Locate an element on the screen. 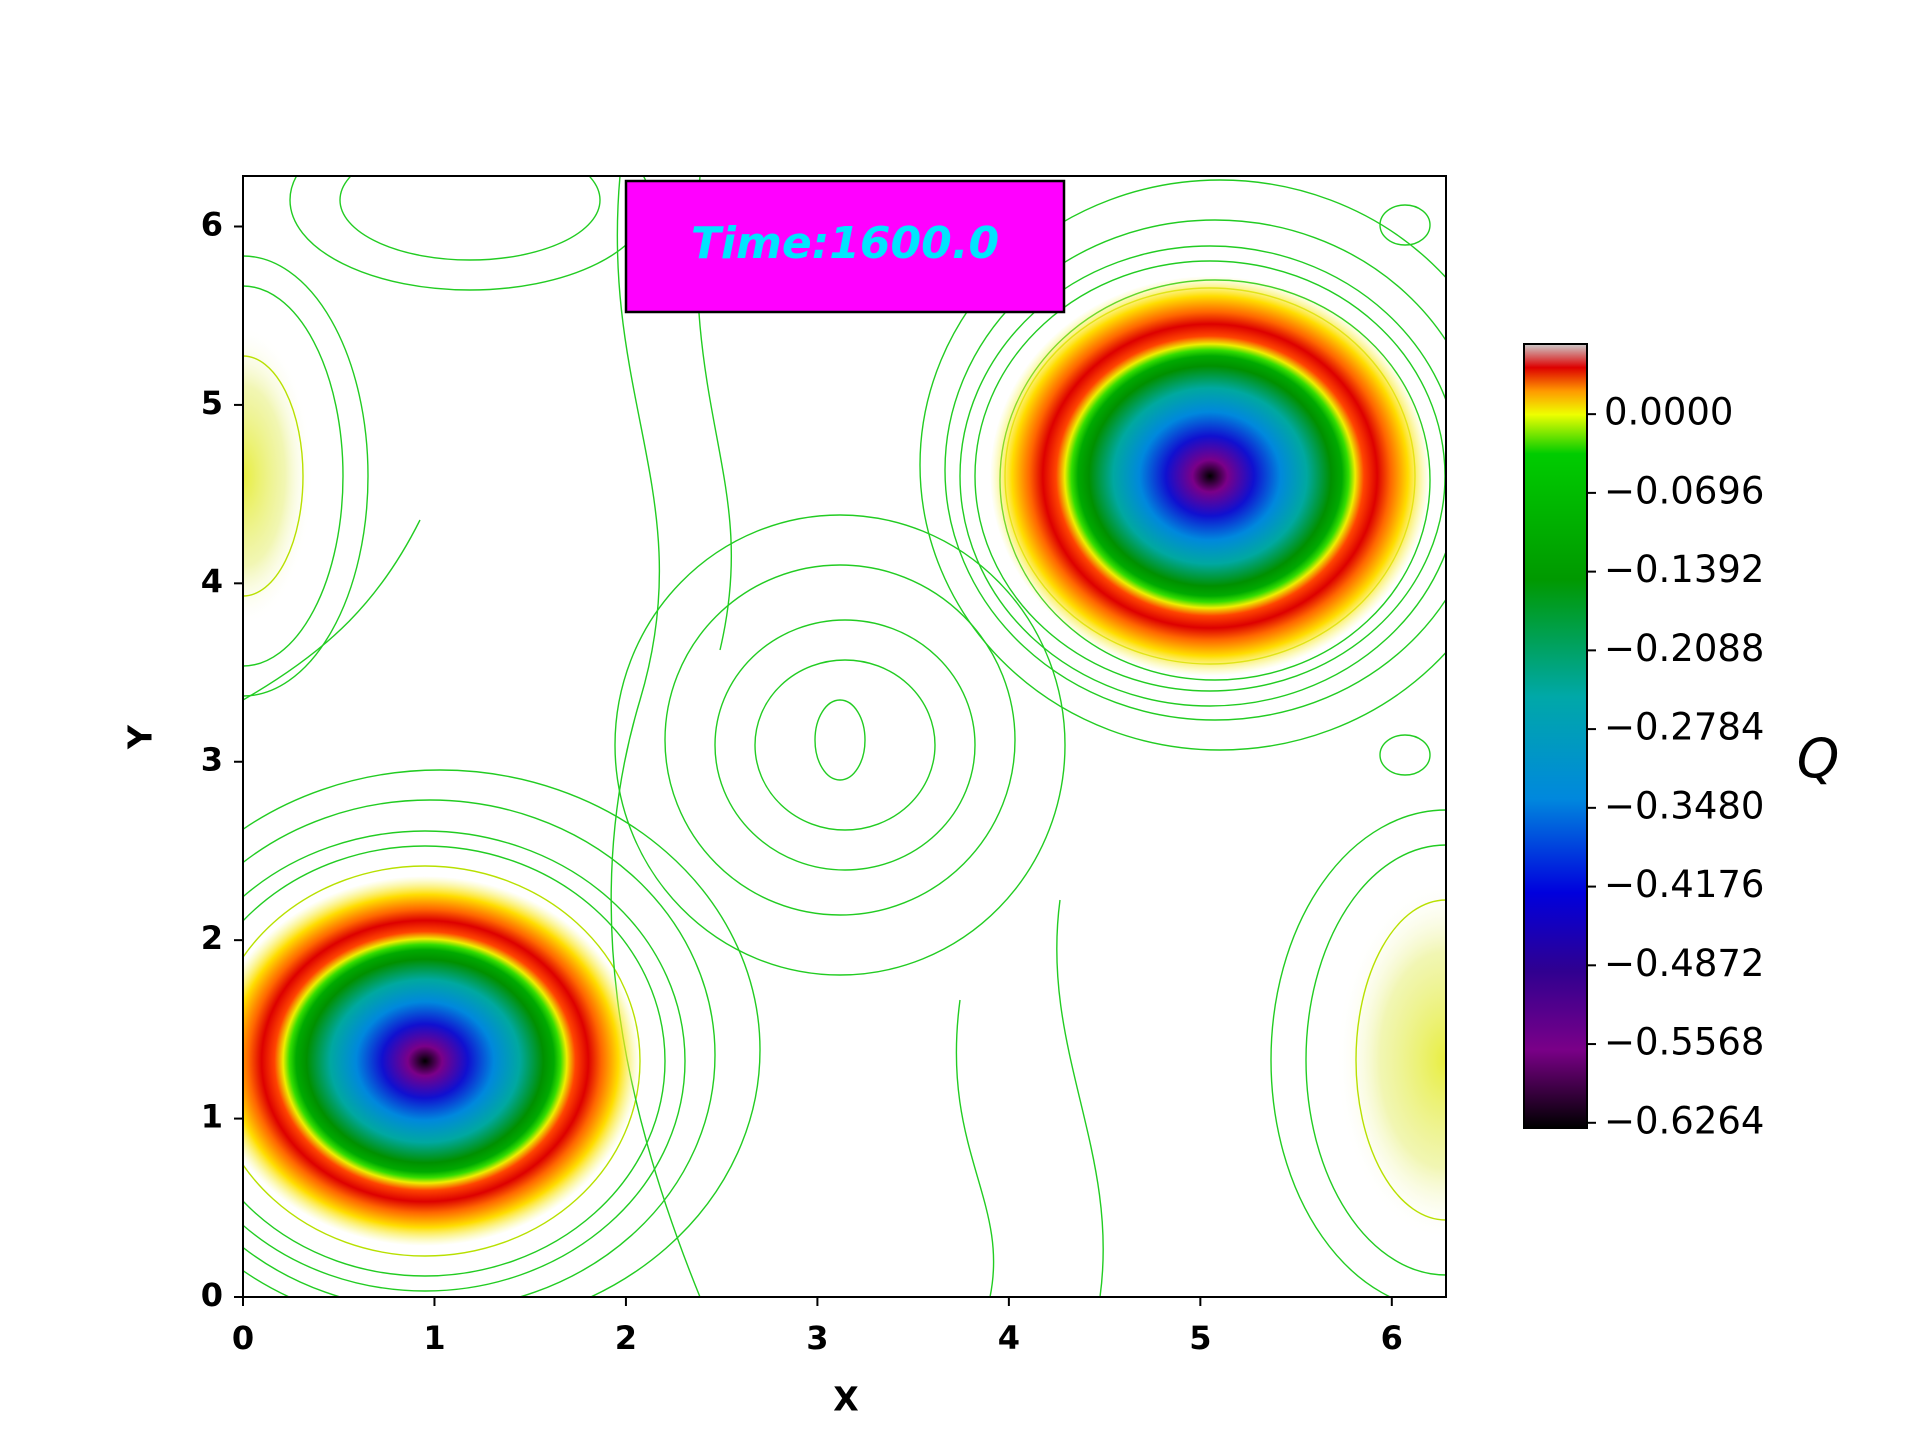  y-tick-label: 5 is located at coordinates (212, 403).